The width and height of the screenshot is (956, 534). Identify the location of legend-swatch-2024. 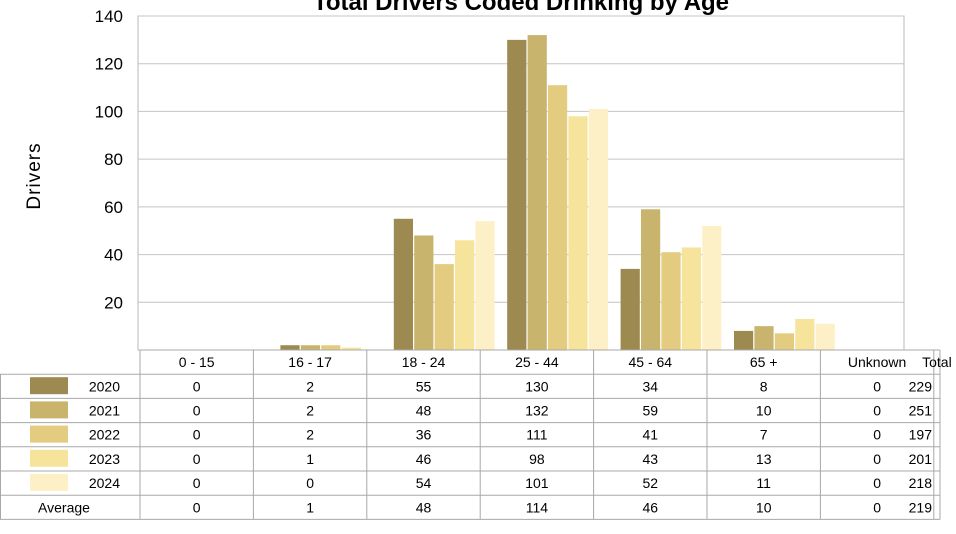
(49, 482).